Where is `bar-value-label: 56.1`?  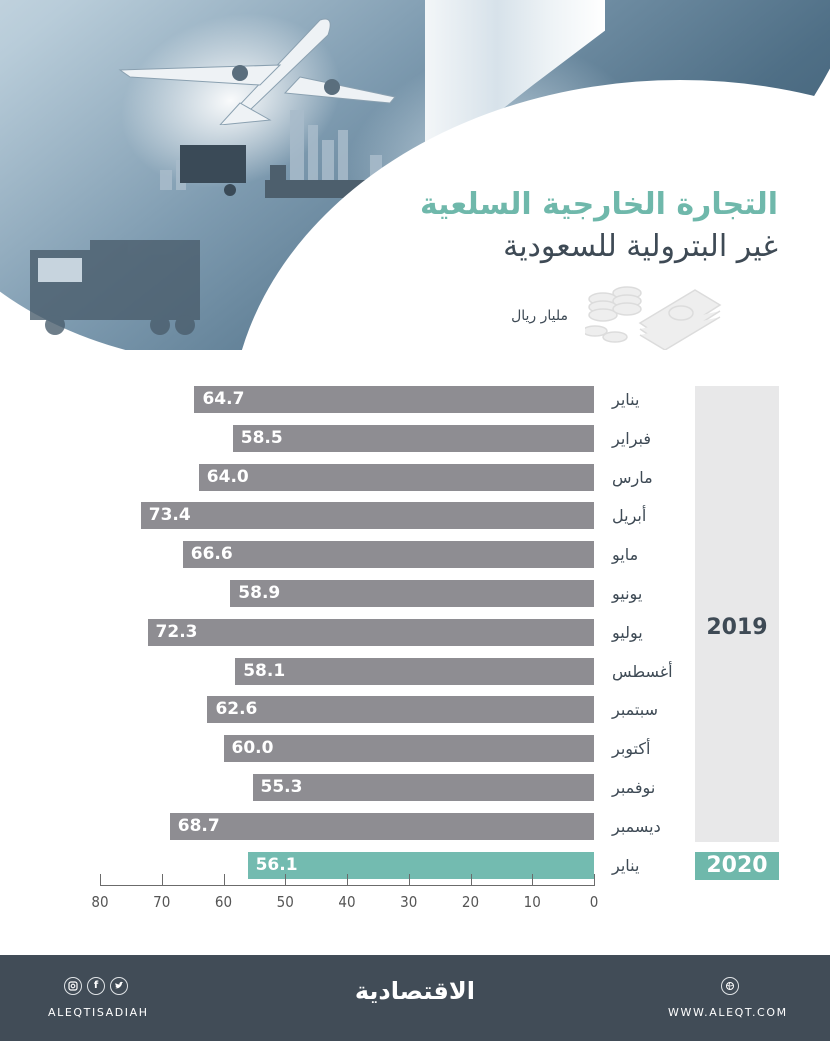 bar-value-label: 56.1 is located at coordinates (276, 864).